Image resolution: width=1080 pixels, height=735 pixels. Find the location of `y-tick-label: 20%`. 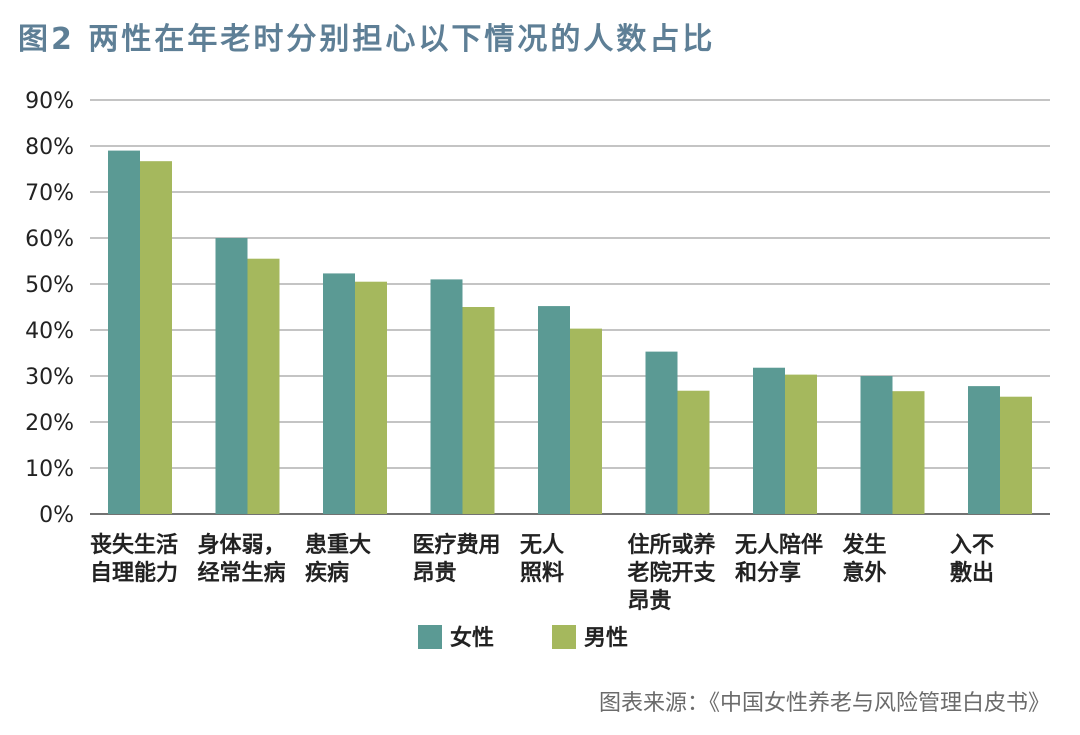

y-tick-label: 20% is located at coordinates (49, 423).